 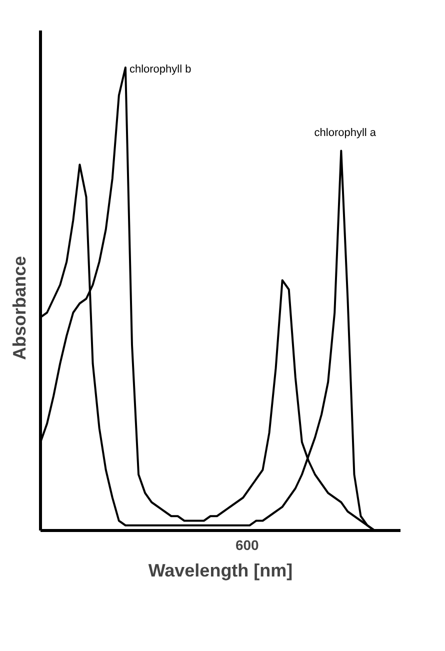 I want to click on text: 600, so click(x=247, y=545).